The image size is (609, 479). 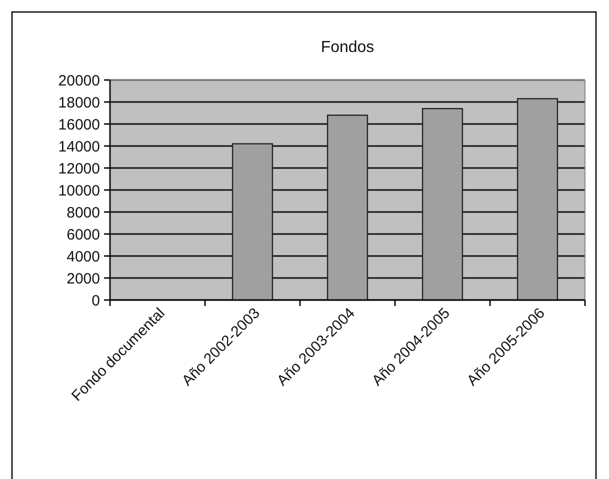 I want to click on y-tick-label: 0, so click(x=96, y=301).